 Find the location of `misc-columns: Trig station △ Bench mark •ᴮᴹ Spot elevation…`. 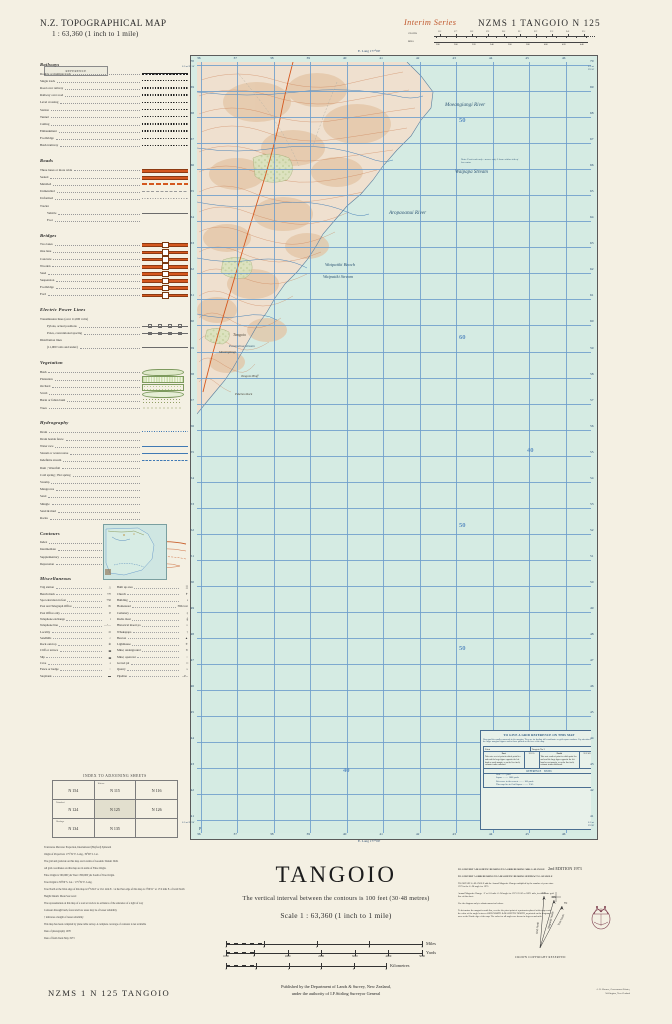

misc-columns: Trig station △ Bench mark •ᴮᴹ Spot elevation… is located at coordinates (114, 631).